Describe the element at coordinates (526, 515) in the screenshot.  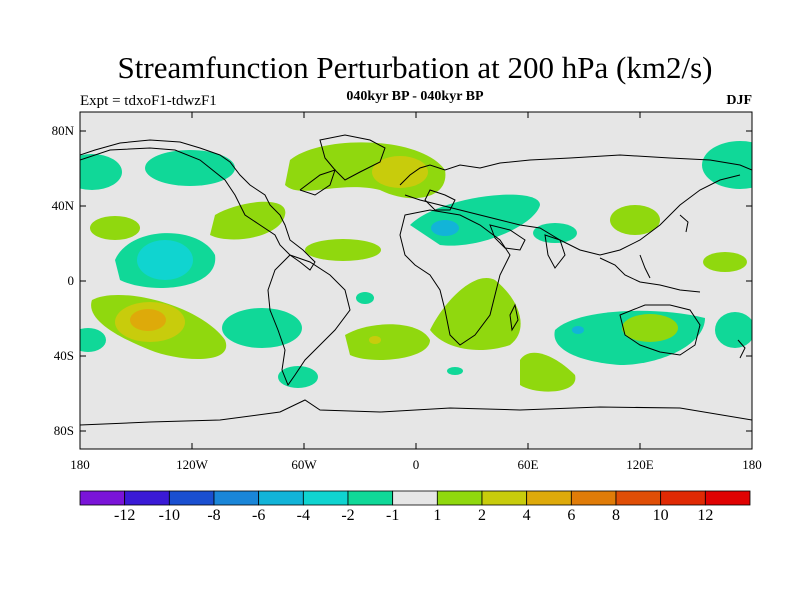
I see `colorbar-label: 4` at that location.